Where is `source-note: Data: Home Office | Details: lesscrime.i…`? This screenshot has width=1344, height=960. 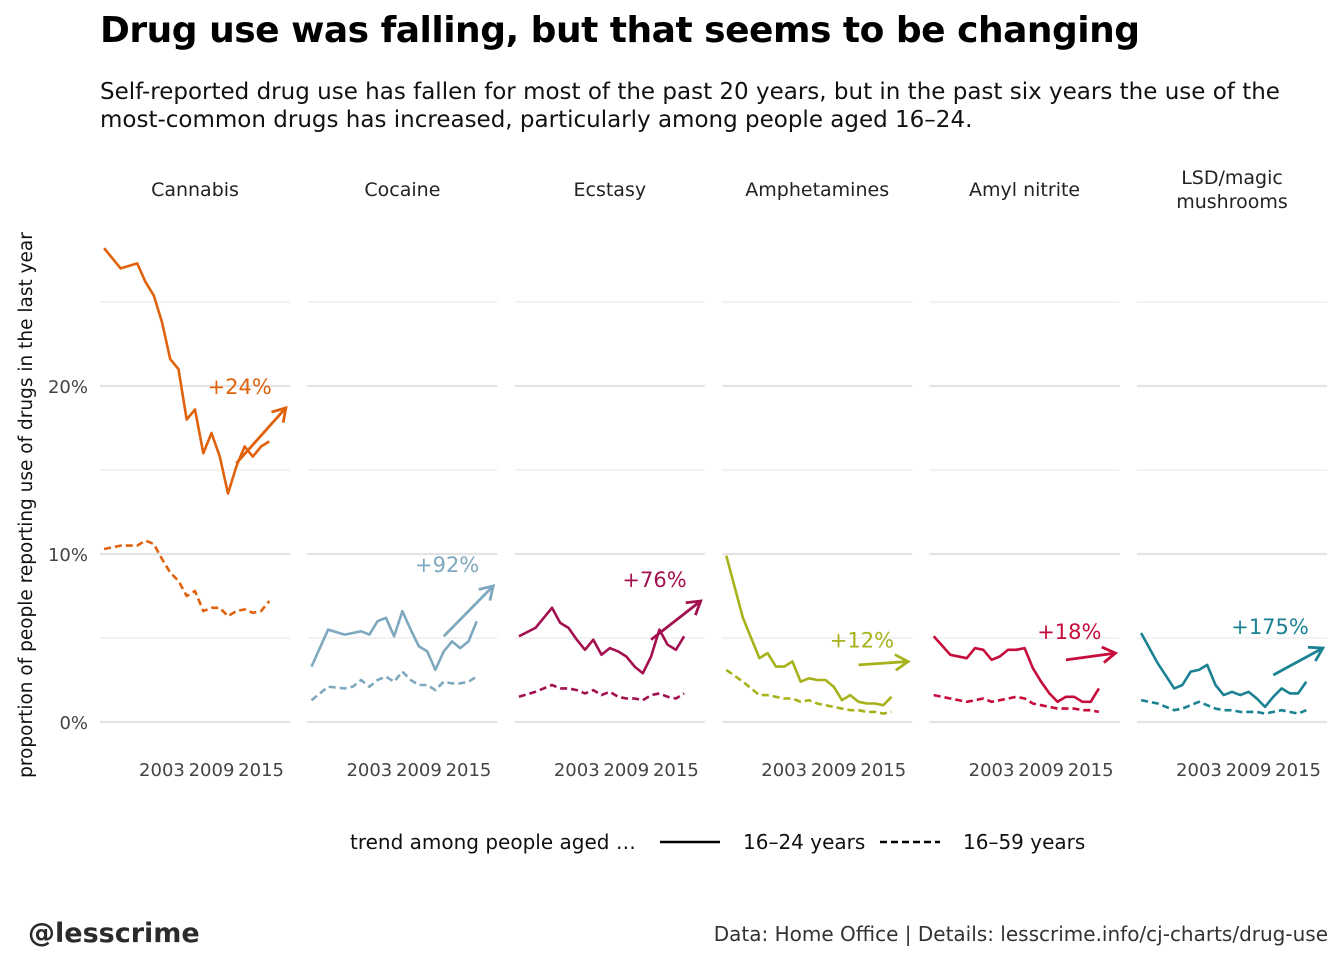 source-note: Data: Home Office | Details: lesscrime.i… is located at coordinates (1020, 934).